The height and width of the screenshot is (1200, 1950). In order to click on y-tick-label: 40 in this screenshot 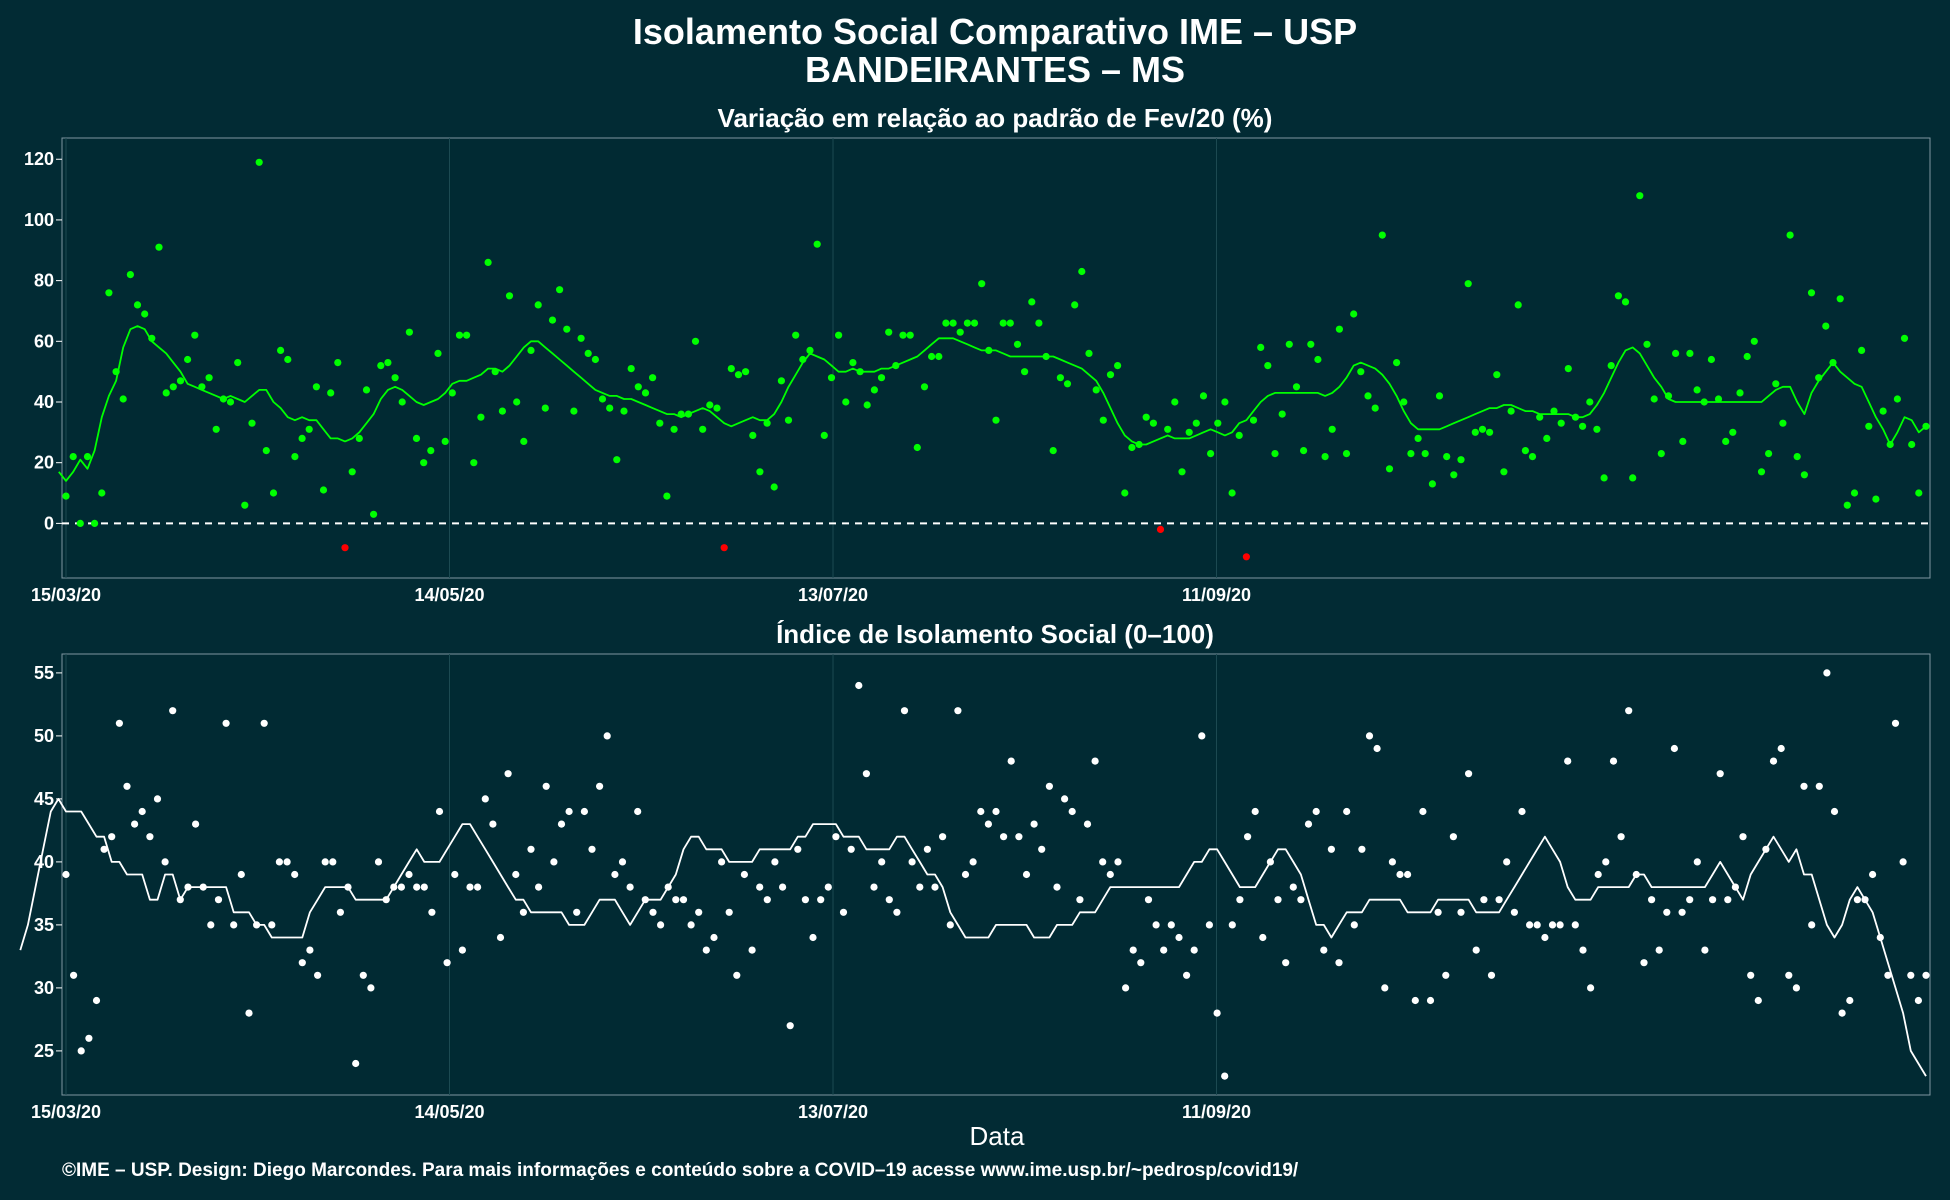, I will do `click(44, 862)`.